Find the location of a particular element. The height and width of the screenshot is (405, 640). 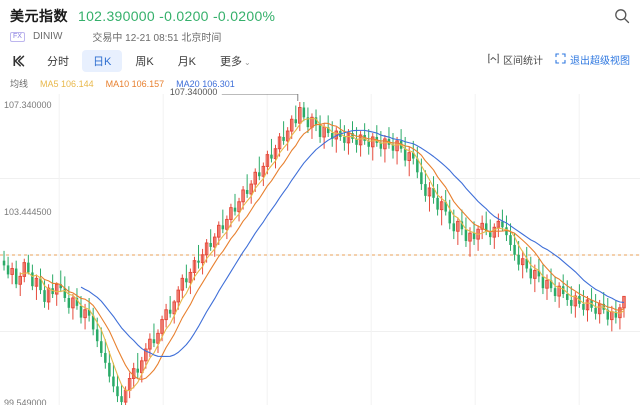

tab-month-k-label: 月K is located at coordinates (187, 62).